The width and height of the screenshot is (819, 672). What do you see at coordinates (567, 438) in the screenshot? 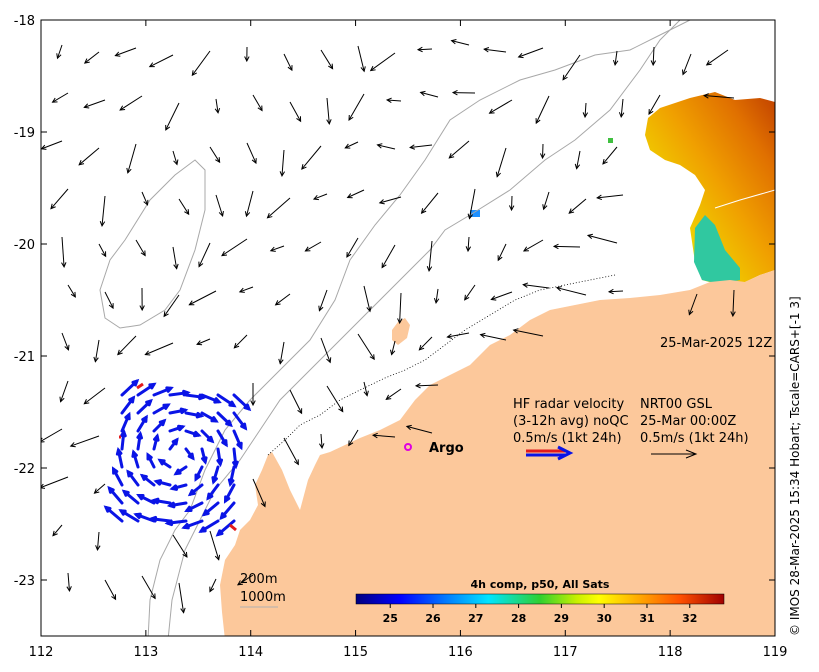
I see `hf-legend-line3: 0.5m/s (1kt 24h)` at bounding box center [567, 438].